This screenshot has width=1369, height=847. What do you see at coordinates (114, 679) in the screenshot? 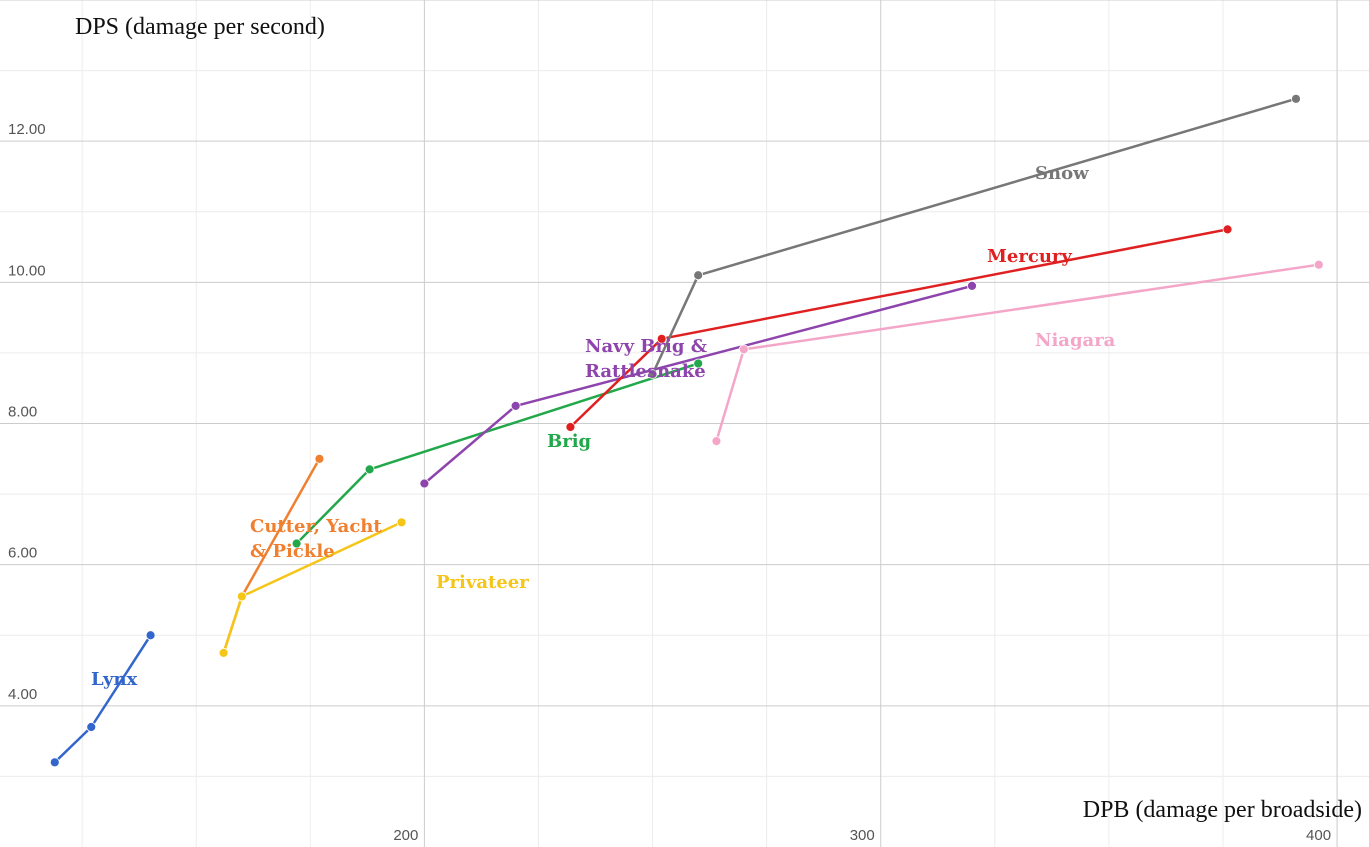
I see `series-label-lynx: Lynx` at bounding box center [114, 679].